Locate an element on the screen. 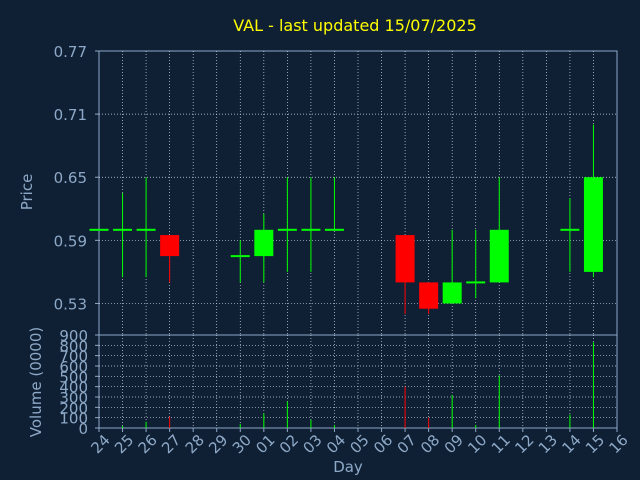  volume-tick-label: 100 is located at coordinates (73, 419).